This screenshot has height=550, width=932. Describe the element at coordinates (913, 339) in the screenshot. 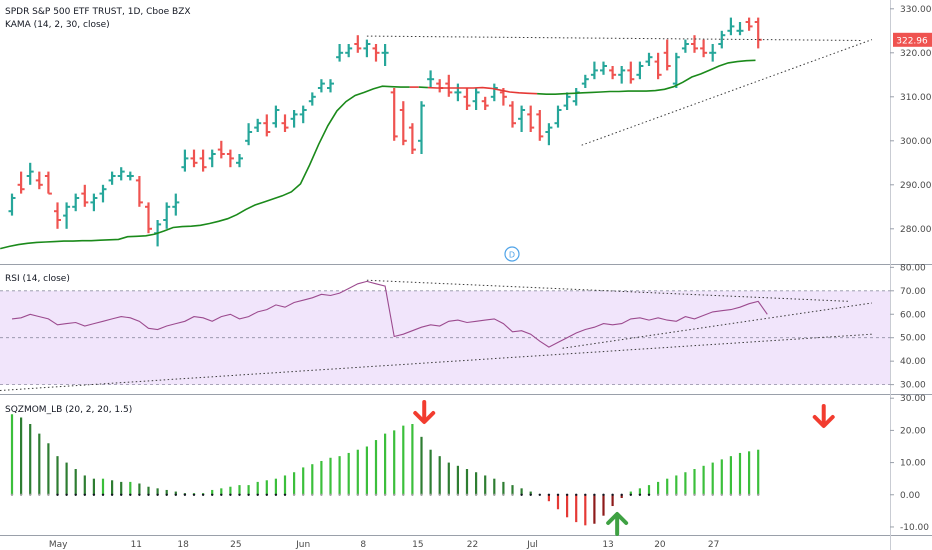

I see `rsi-axis-tick-label: 50.00` at that location.